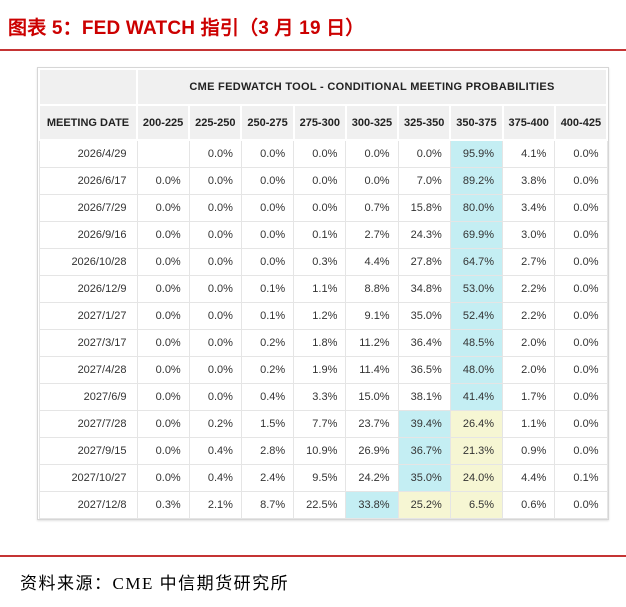  Describe the element at coordinates (186, 28) in the screenshot. I see `figure-title: 图表 5：FED WATCH 指引（3 月 19 日）` at that location.